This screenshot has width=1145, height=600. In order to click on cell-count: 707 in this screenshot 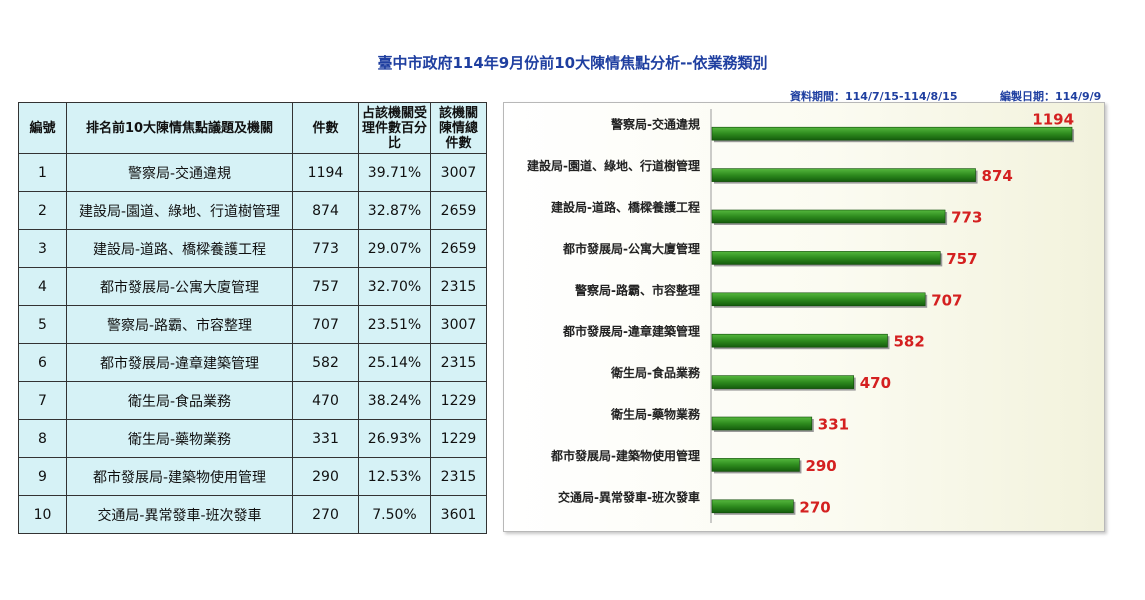, I will do `click(325, 324)`.